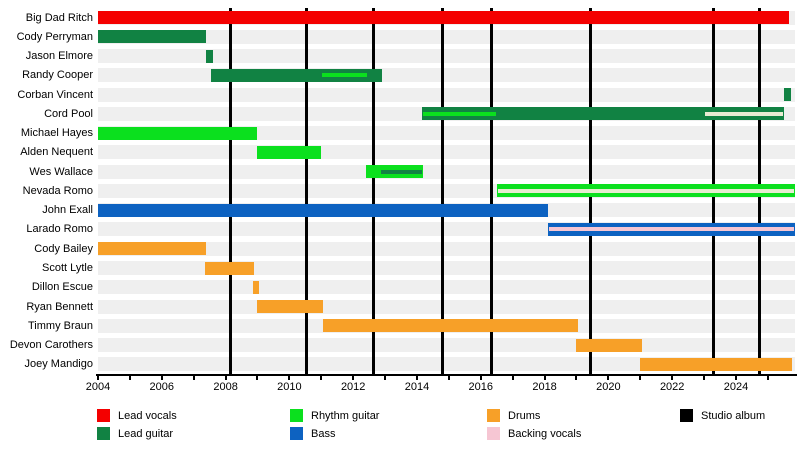  I want to click on member-label: Dillon Escue, so click(62, 287).